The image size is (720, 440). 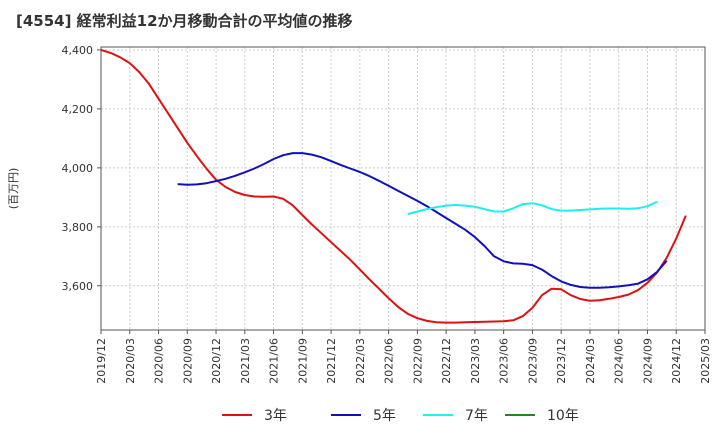 I want to click on x-tick-label: 2019/12, so click(x=101, y=361).